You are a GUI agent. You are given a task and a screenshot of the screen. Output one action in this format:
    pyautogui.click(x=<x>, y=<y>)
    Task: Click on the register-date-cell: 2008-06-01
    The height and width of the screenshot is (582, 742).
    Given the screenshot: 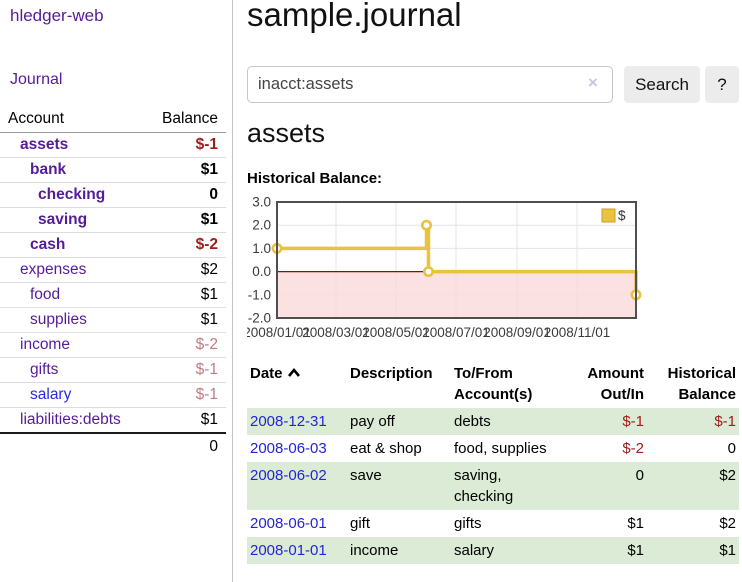 What is the action you would take?
    pyautogui.click(x=297, y=523)
    